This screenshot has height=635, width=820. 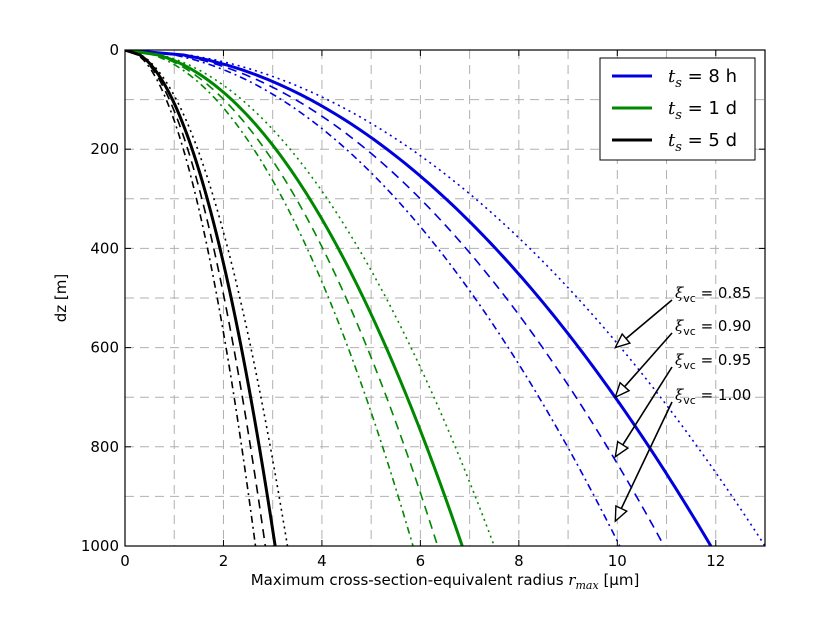 I want to click on legend-entry: ts = 1 d, so click(x=702, y=110).